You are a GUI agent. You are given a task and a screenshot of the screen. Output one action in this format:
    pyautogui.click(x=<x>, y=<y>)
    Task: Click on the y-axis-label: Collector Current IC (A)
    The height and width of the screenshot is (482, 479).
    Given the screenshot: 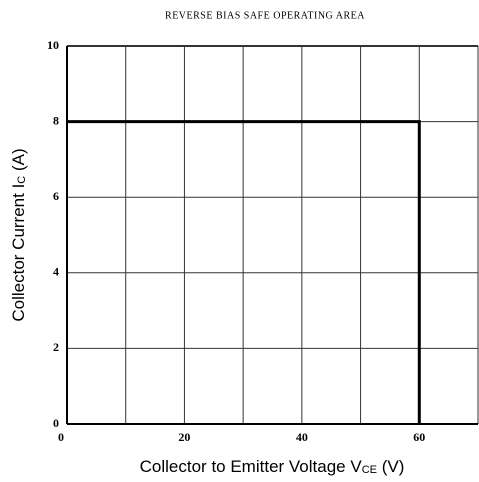 What is the action you would take?
    pyautogui.click(x=18, y=234)
    